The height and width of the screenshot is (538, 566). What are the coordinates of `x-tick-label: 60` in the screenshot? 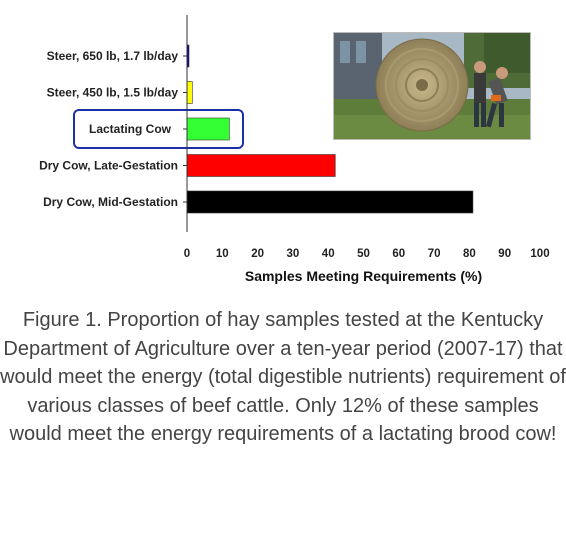 It's located at (398, 254).